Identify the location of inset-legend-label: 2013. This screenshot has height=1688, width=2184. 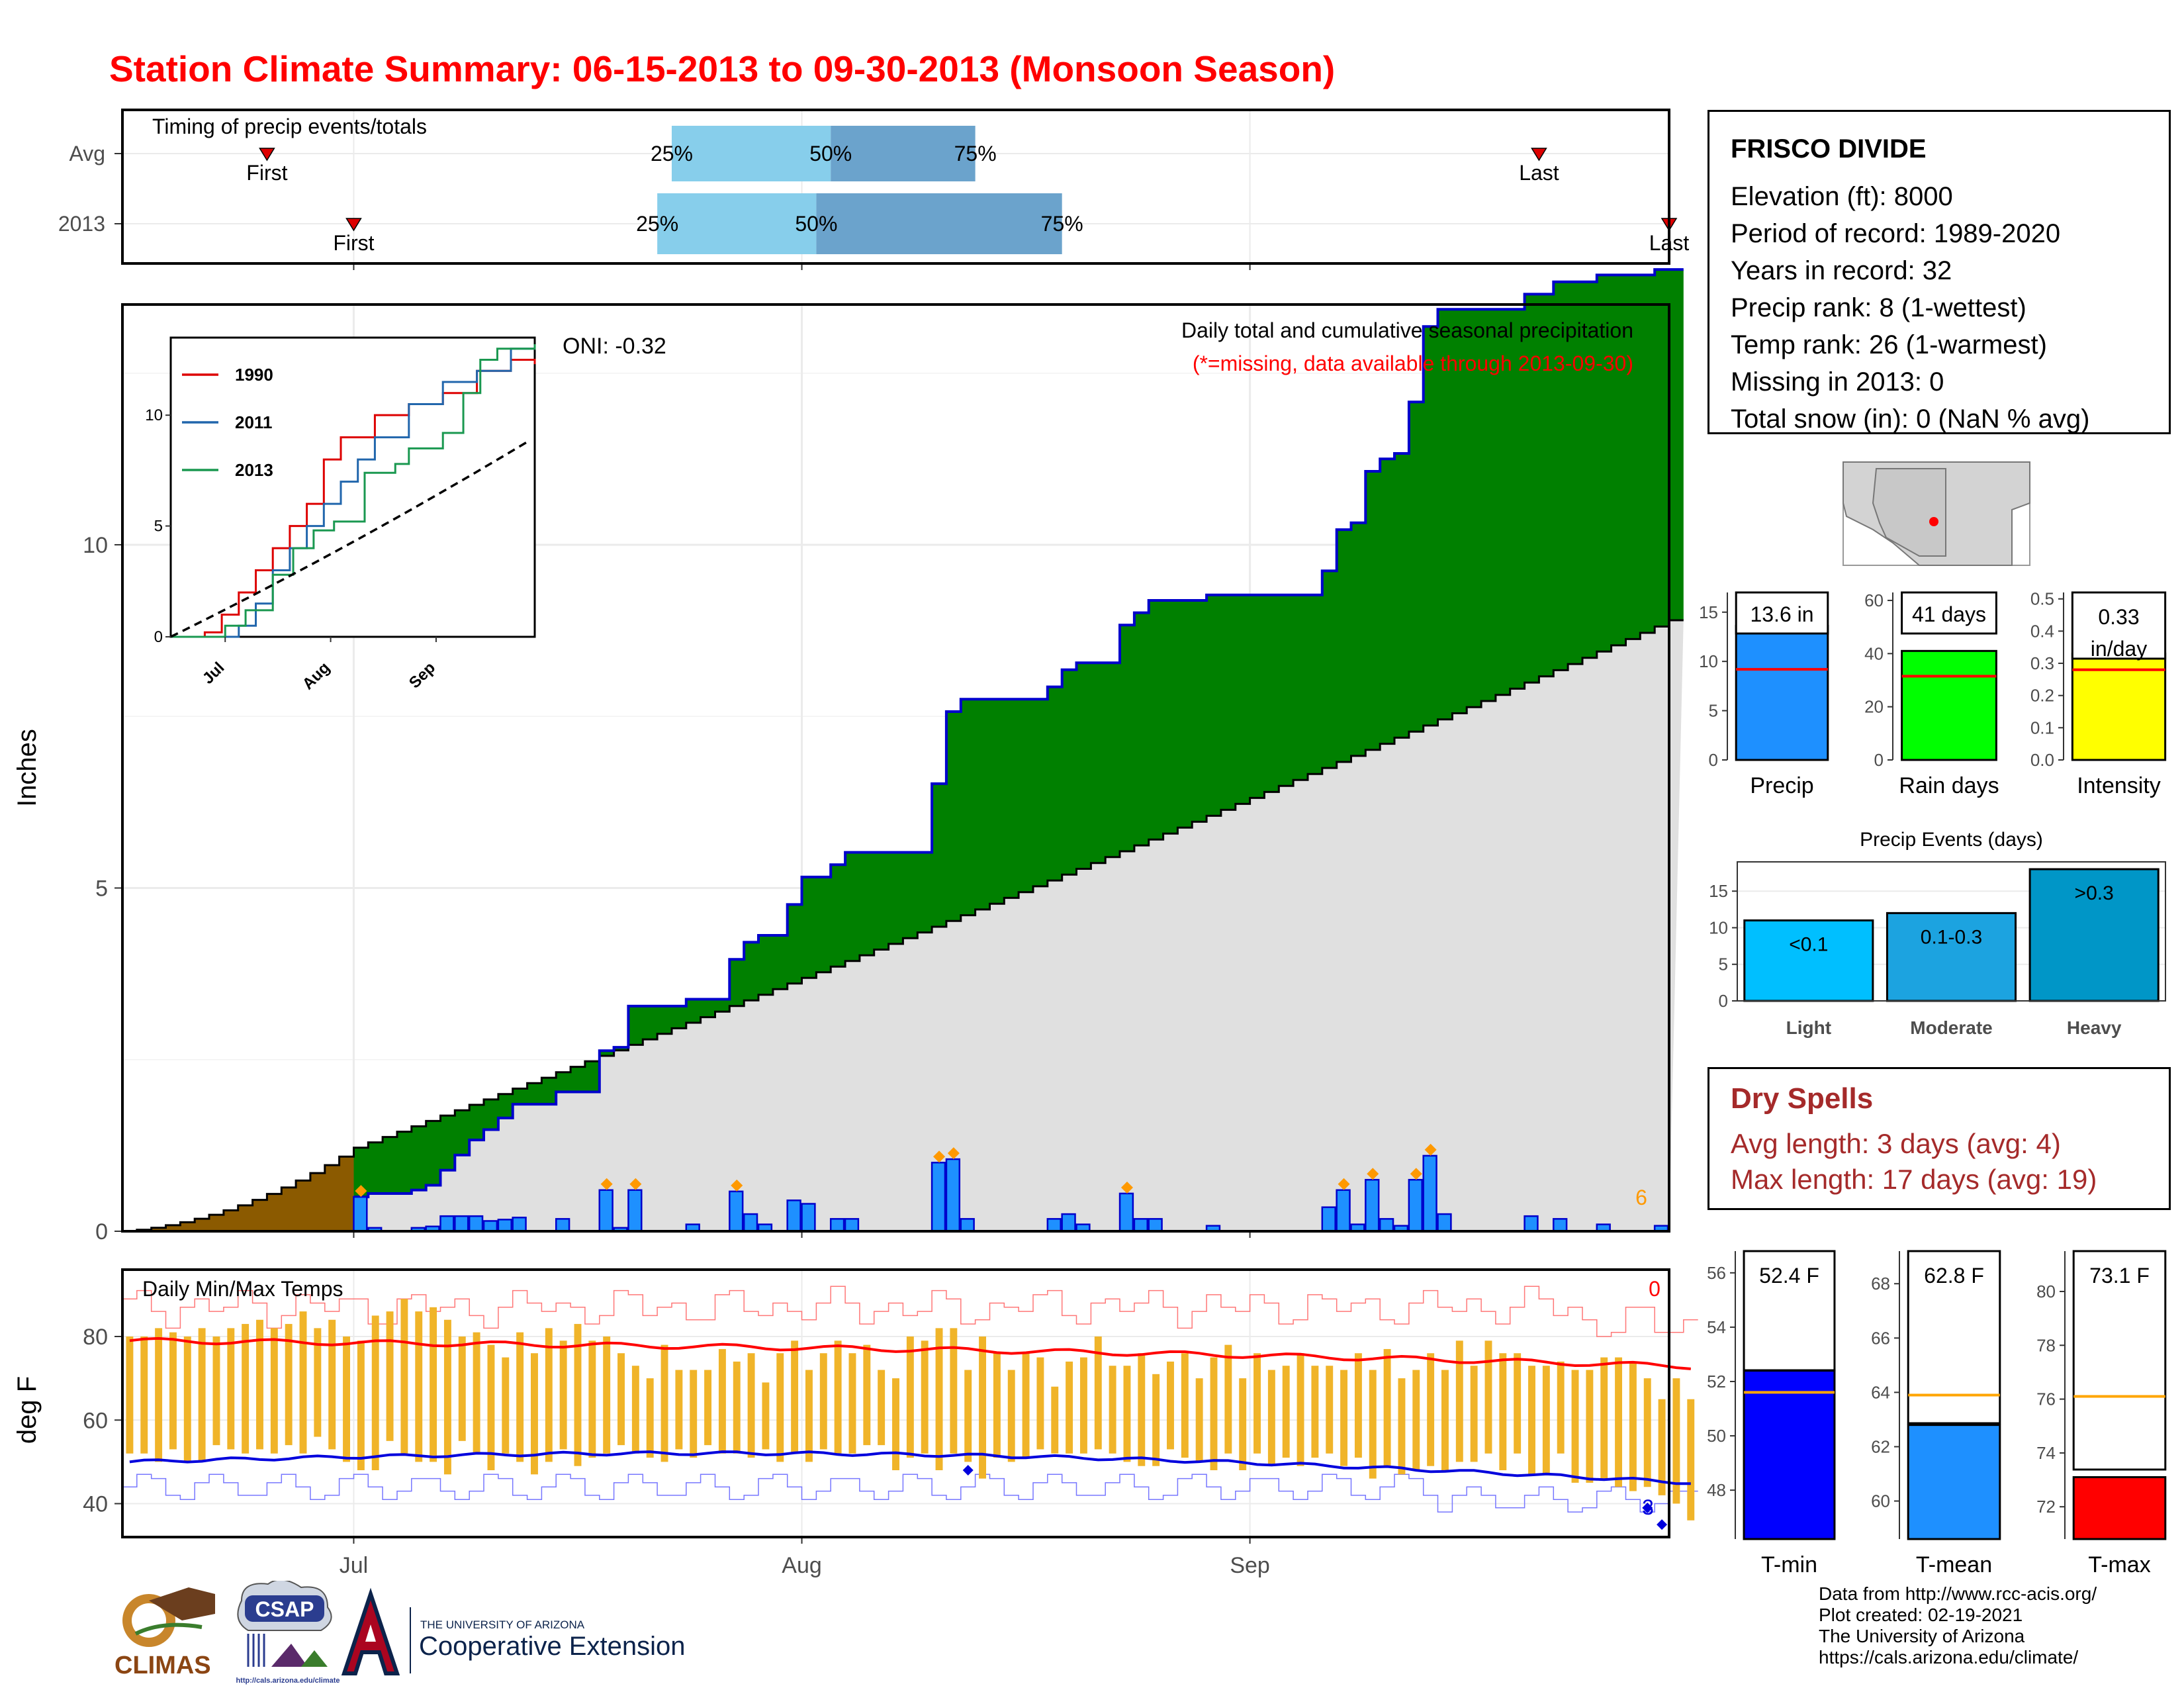
(254, 470).